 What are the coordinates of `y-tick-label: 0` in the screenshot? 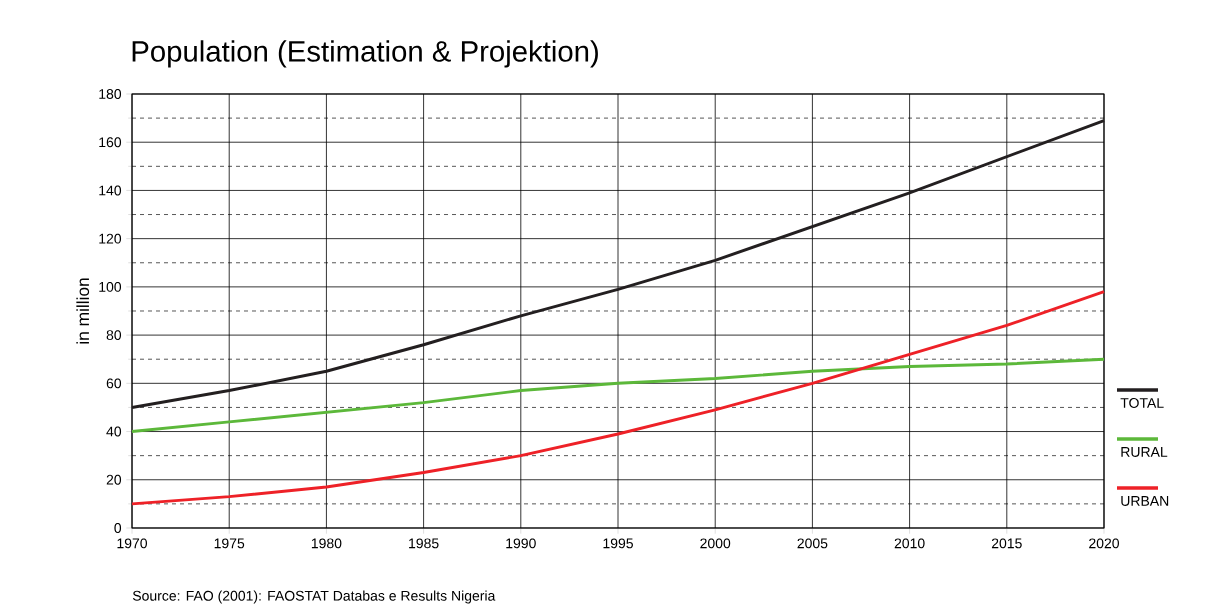 It's located at (118, 528).